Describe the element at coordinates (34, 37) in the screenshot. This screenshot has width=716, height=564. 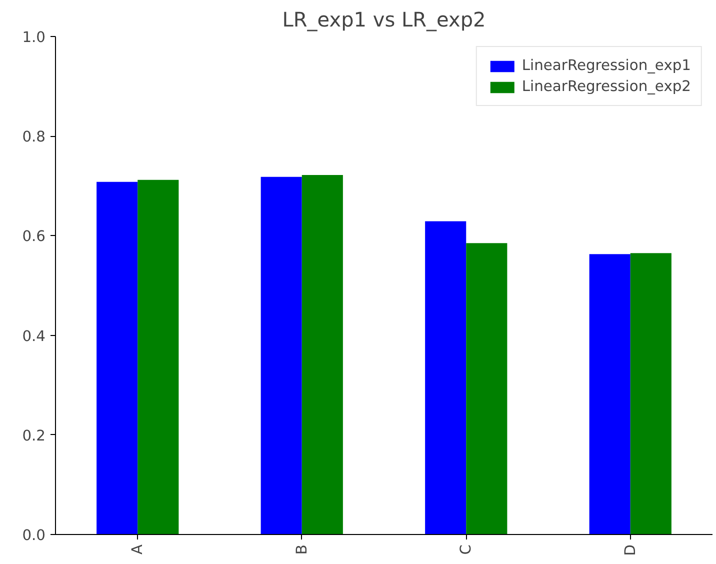
I see `y-tick-label: 1.0` at that location.